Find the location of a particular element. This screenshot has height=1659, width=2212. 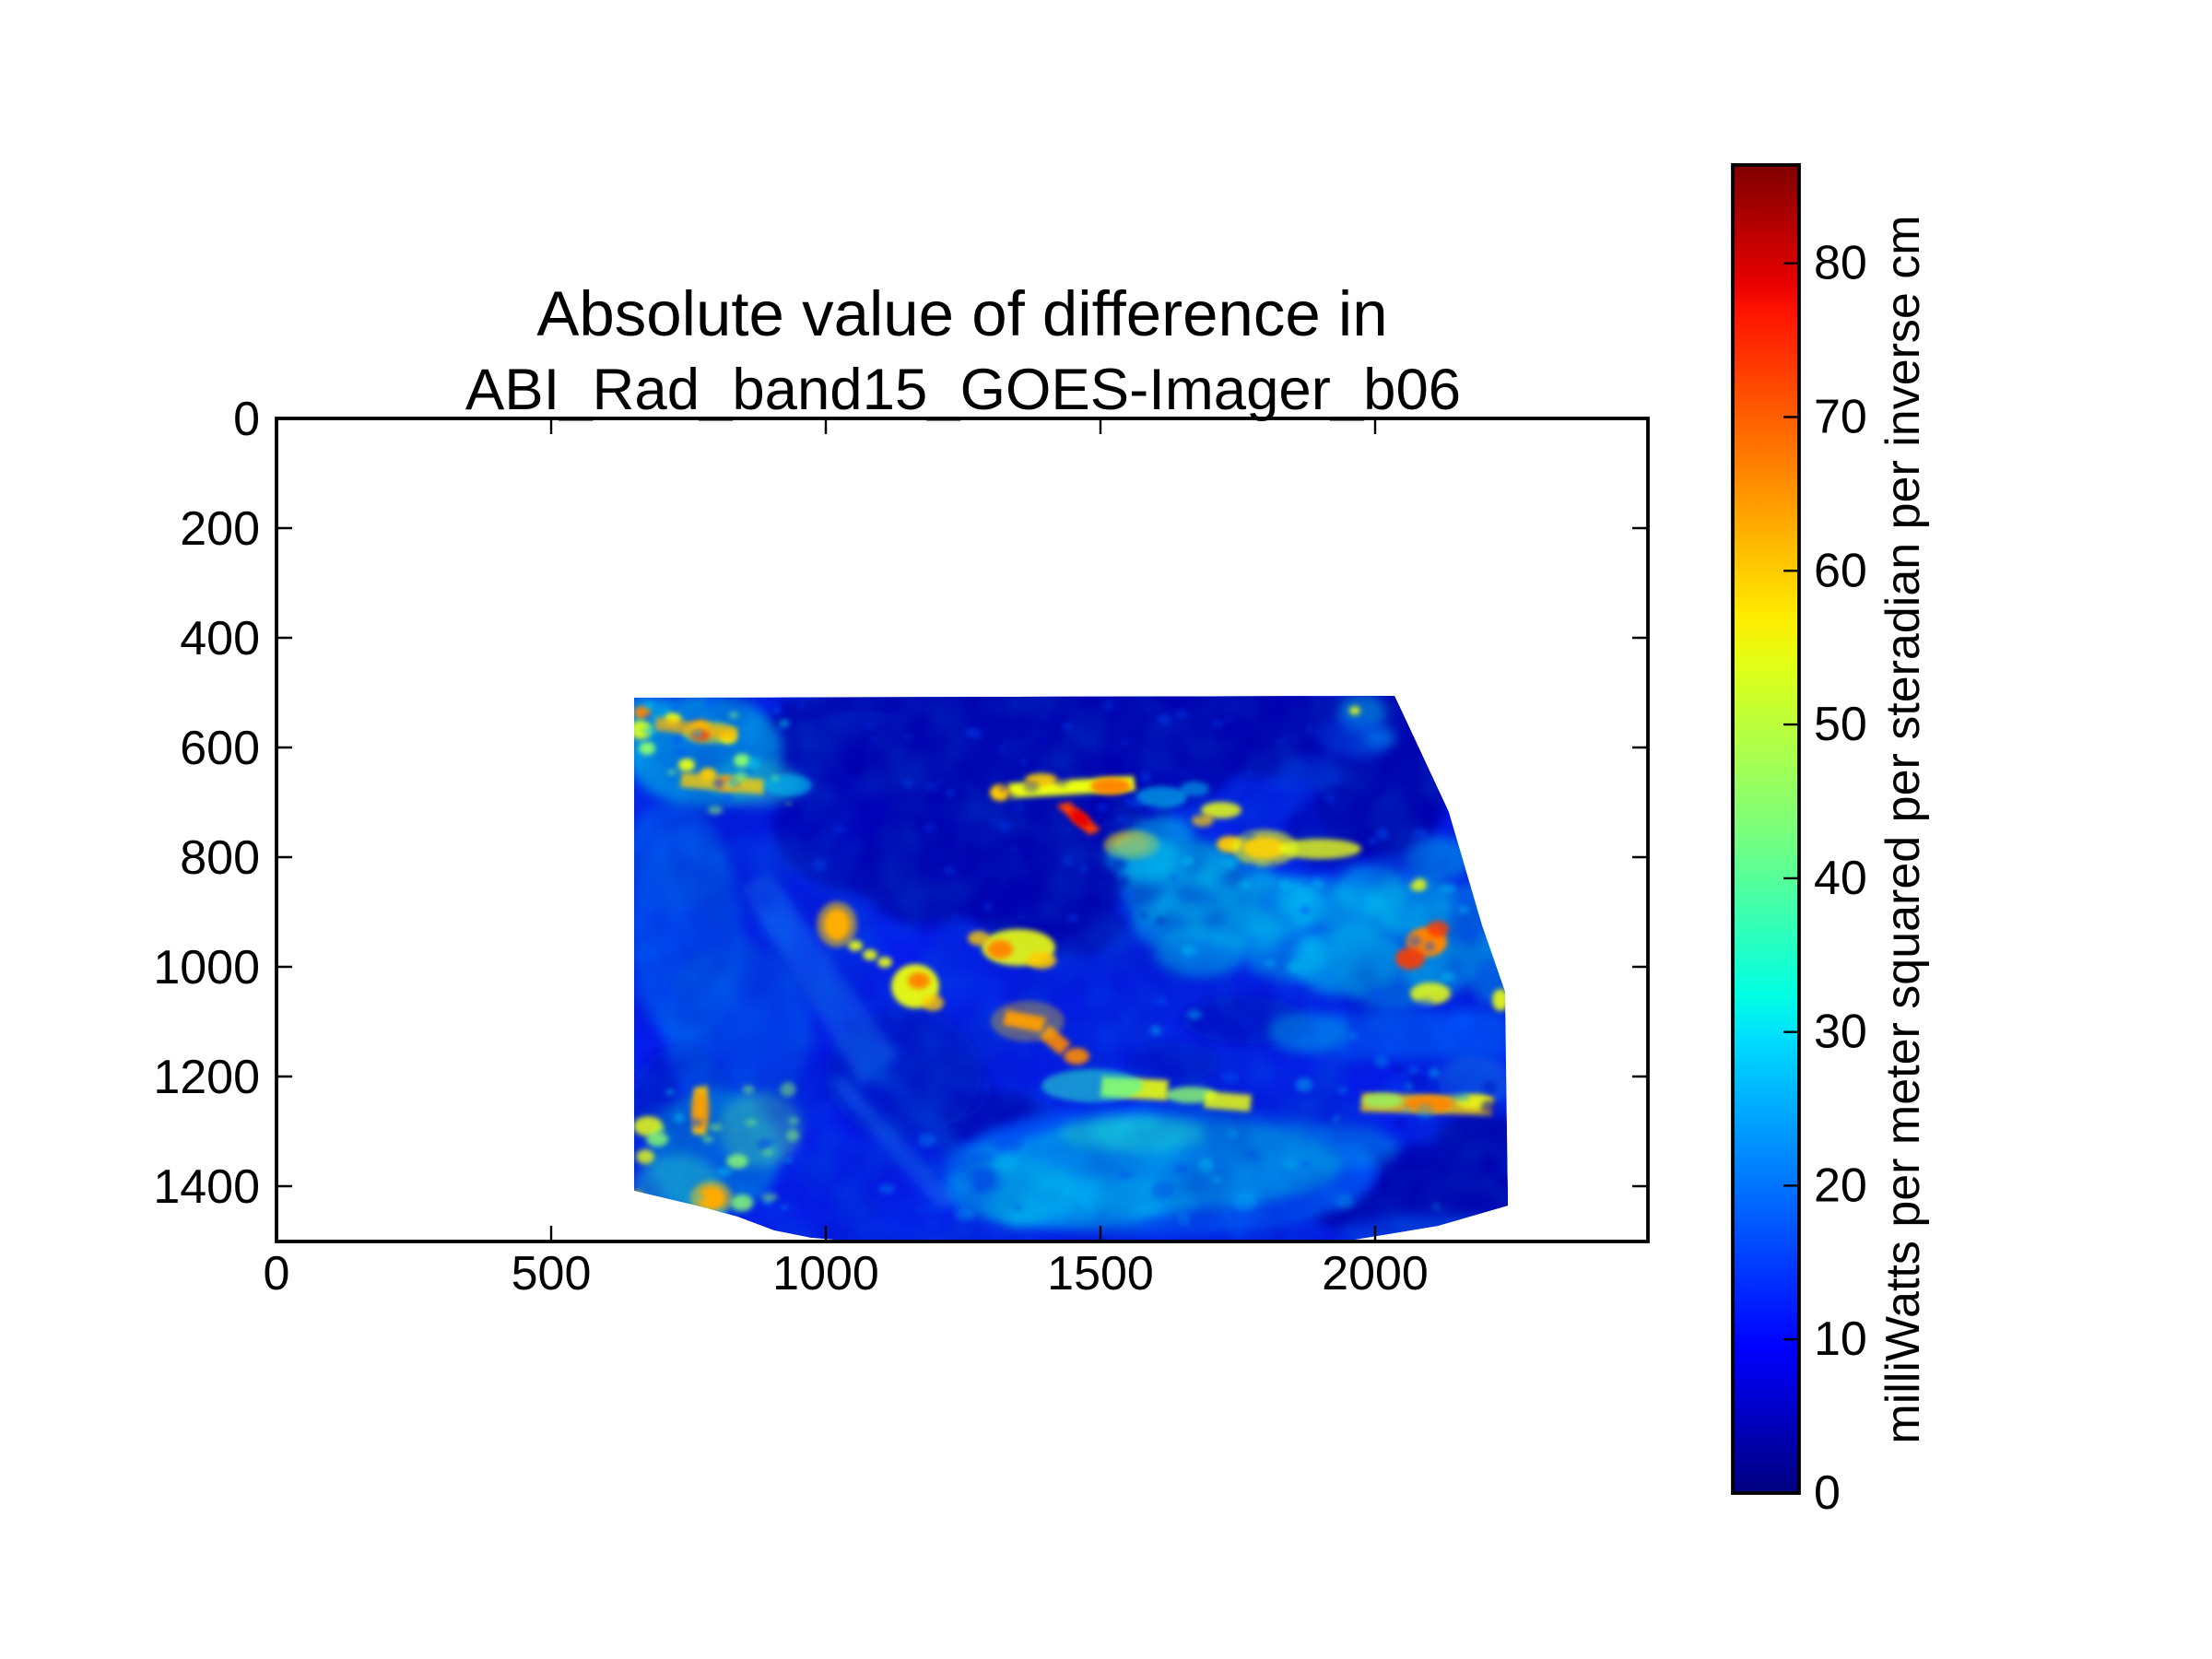

svg-text:Absolute value of difference i: Absolute value of difference in is located at coordinates (961, 313).